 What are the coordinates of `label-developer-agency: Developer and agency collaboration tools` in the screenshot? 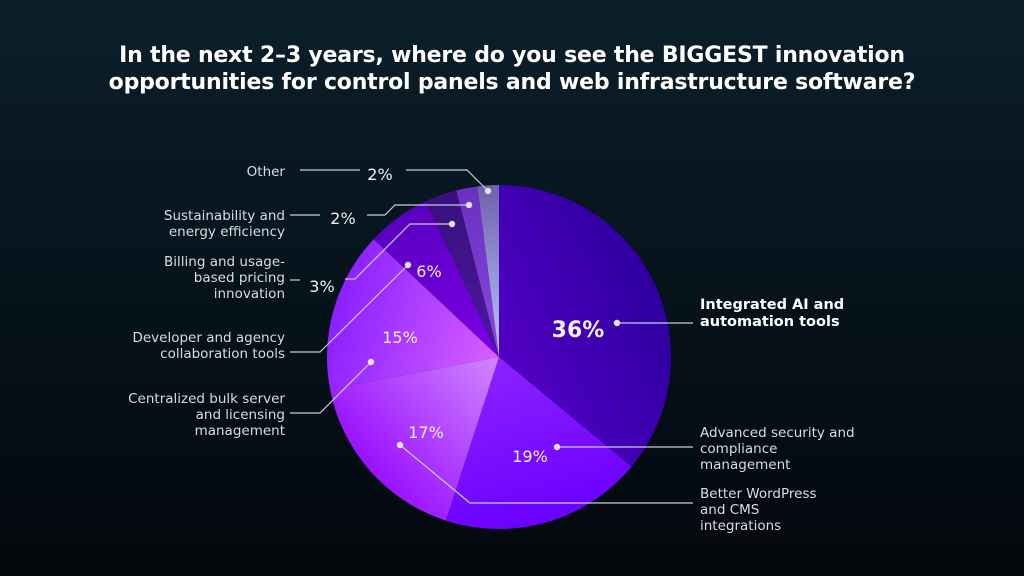 It's located at (208, 346).